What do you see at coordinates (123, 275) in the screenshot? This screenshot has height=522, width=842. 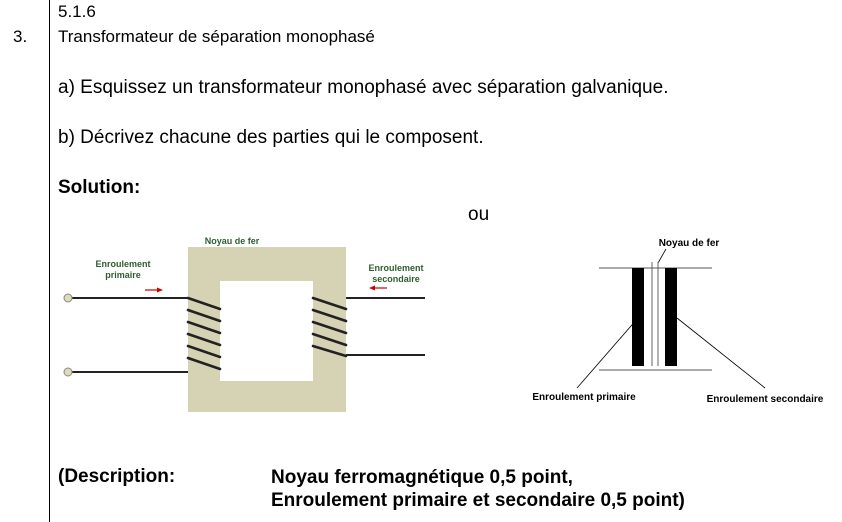 I see `primary-label-line2: primaire` at bounding box center [123, 275].